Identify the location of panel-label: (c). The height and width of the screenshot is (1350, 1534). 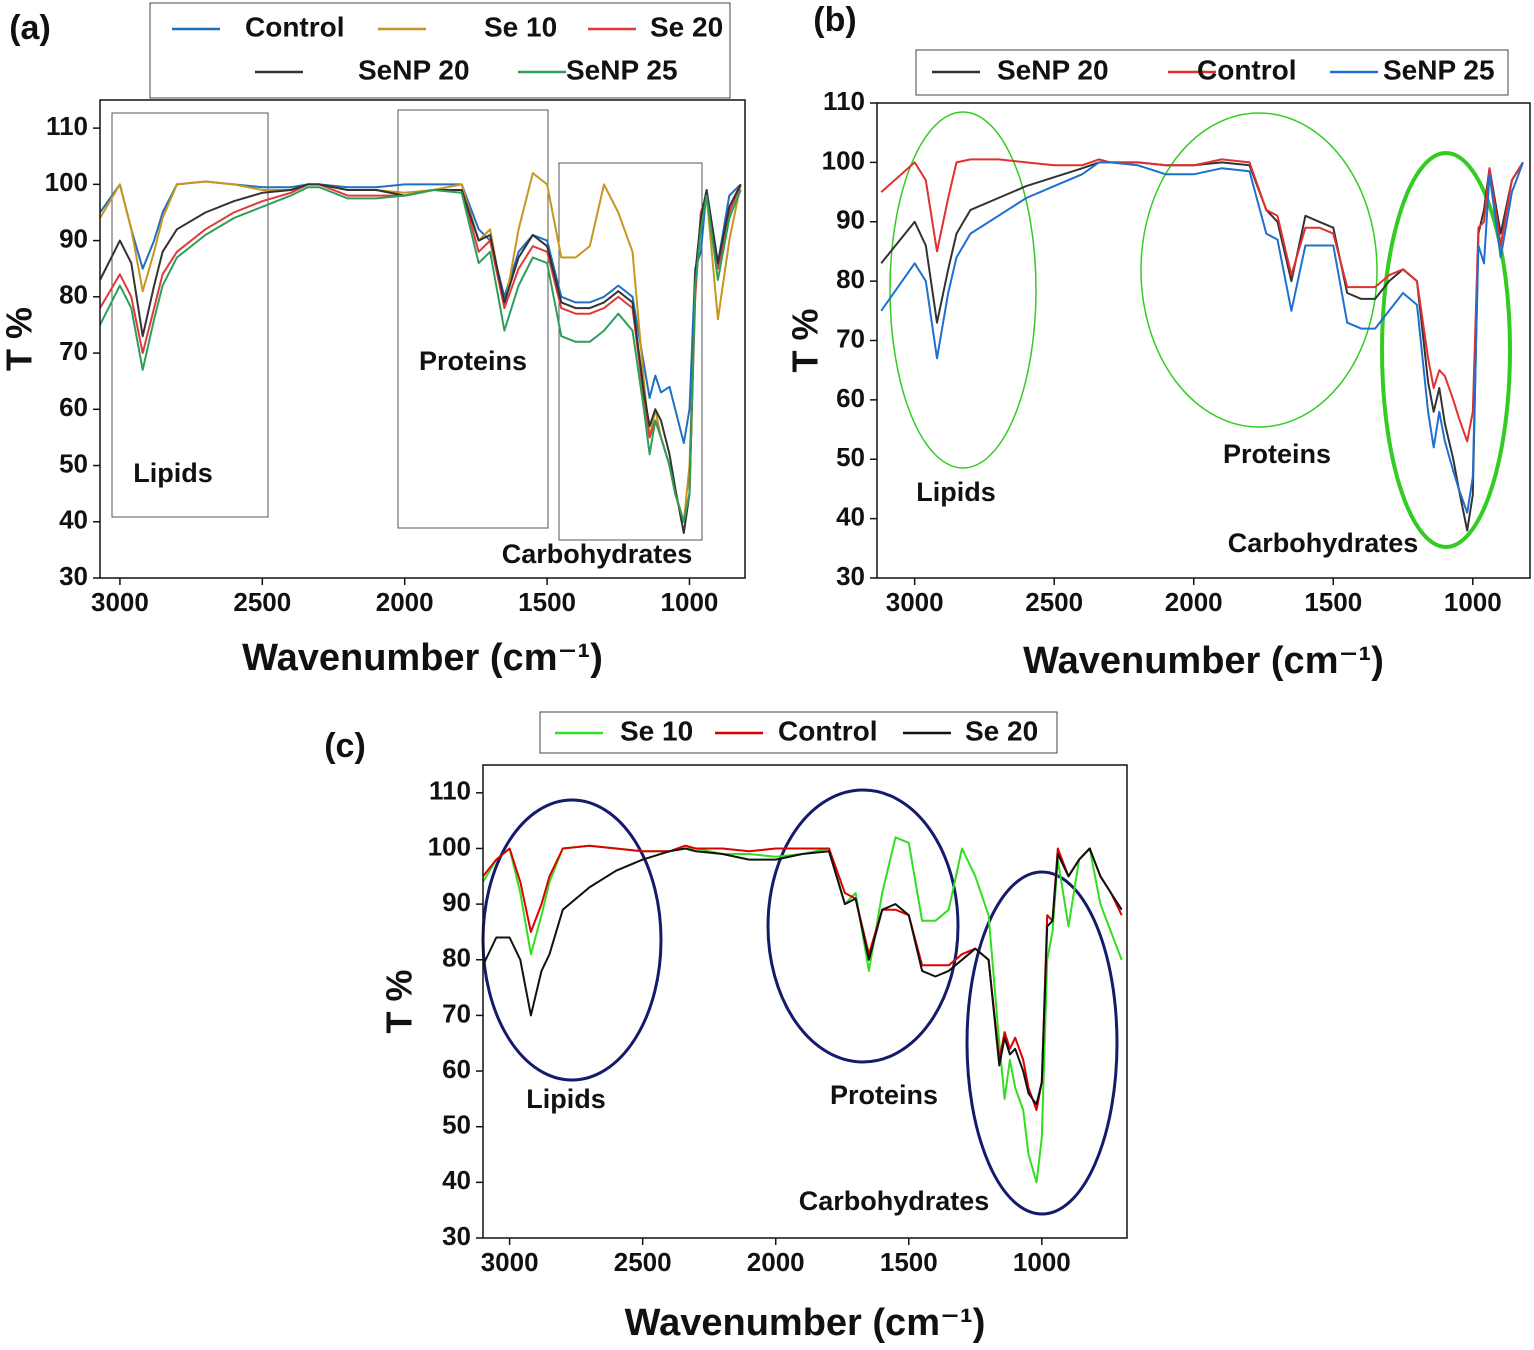
(345, 746).